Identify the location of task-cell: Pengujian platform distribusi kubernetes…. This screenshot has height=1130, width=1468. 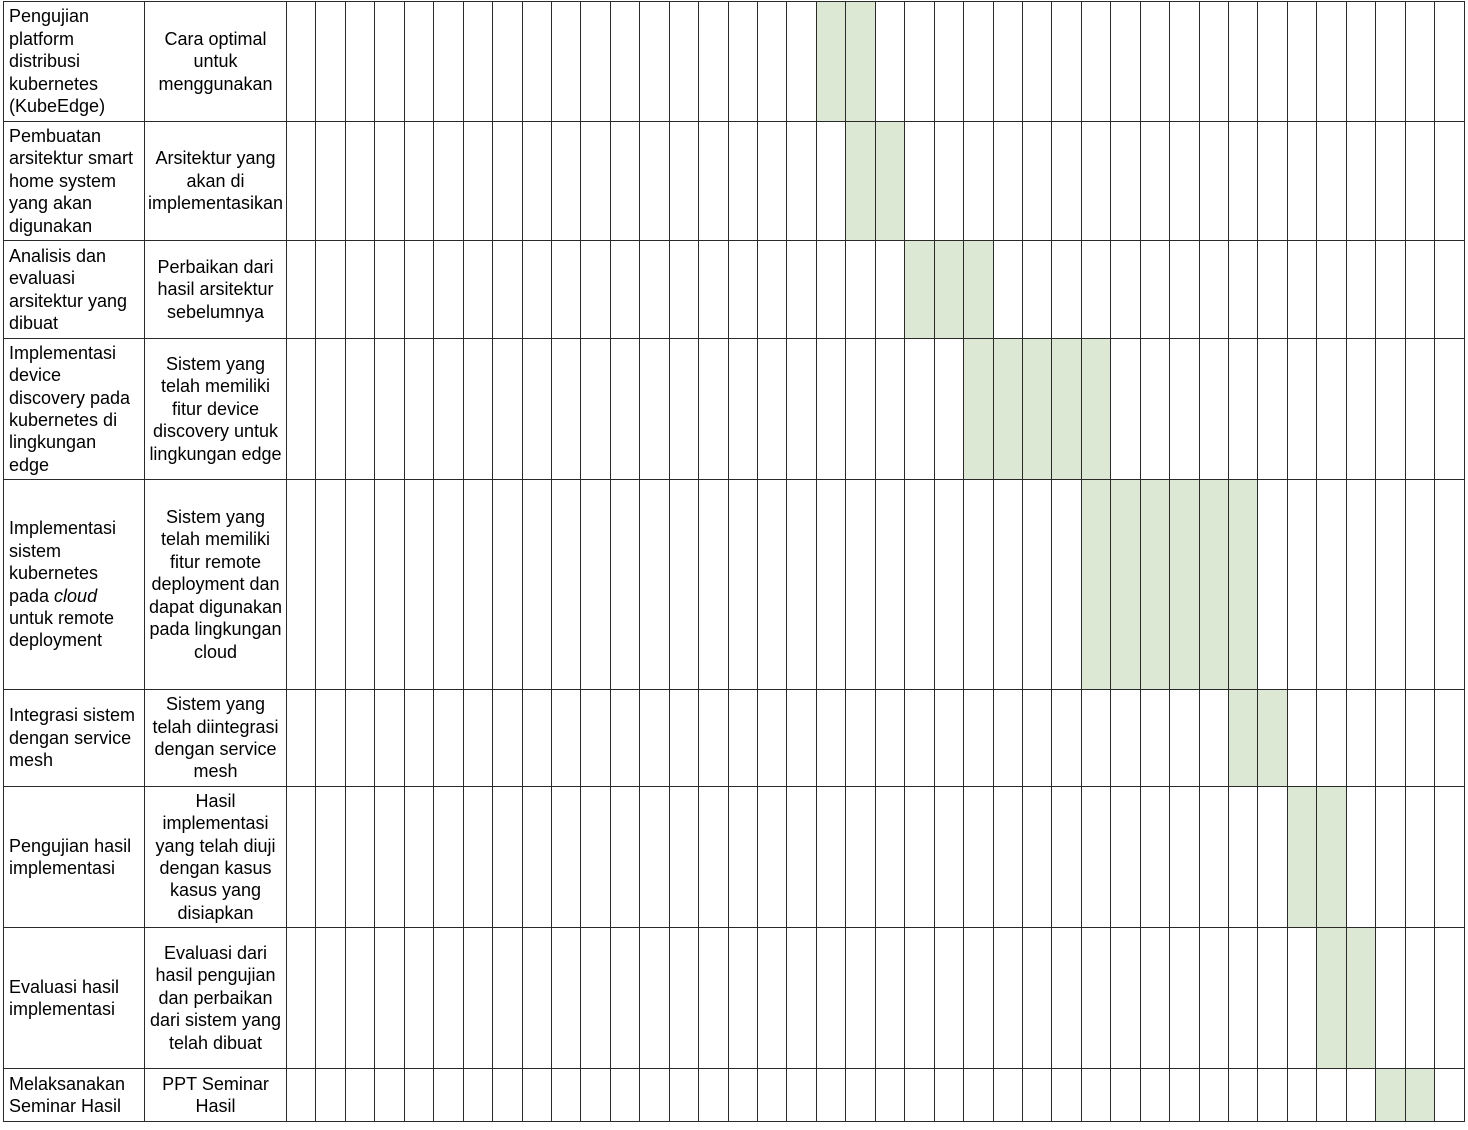
(74, 61).